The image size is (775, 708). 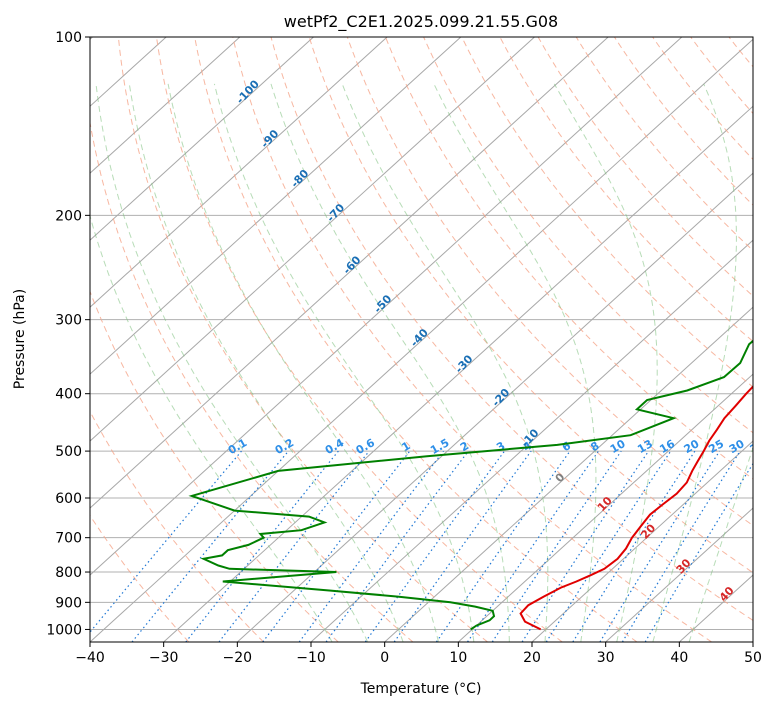 What do you see at coordinates (418, 654) in the screenshot?
I see `x-axis: −40 −30 −20 −10 0 10 20 30 40 50` at bounding box center [418, 654].